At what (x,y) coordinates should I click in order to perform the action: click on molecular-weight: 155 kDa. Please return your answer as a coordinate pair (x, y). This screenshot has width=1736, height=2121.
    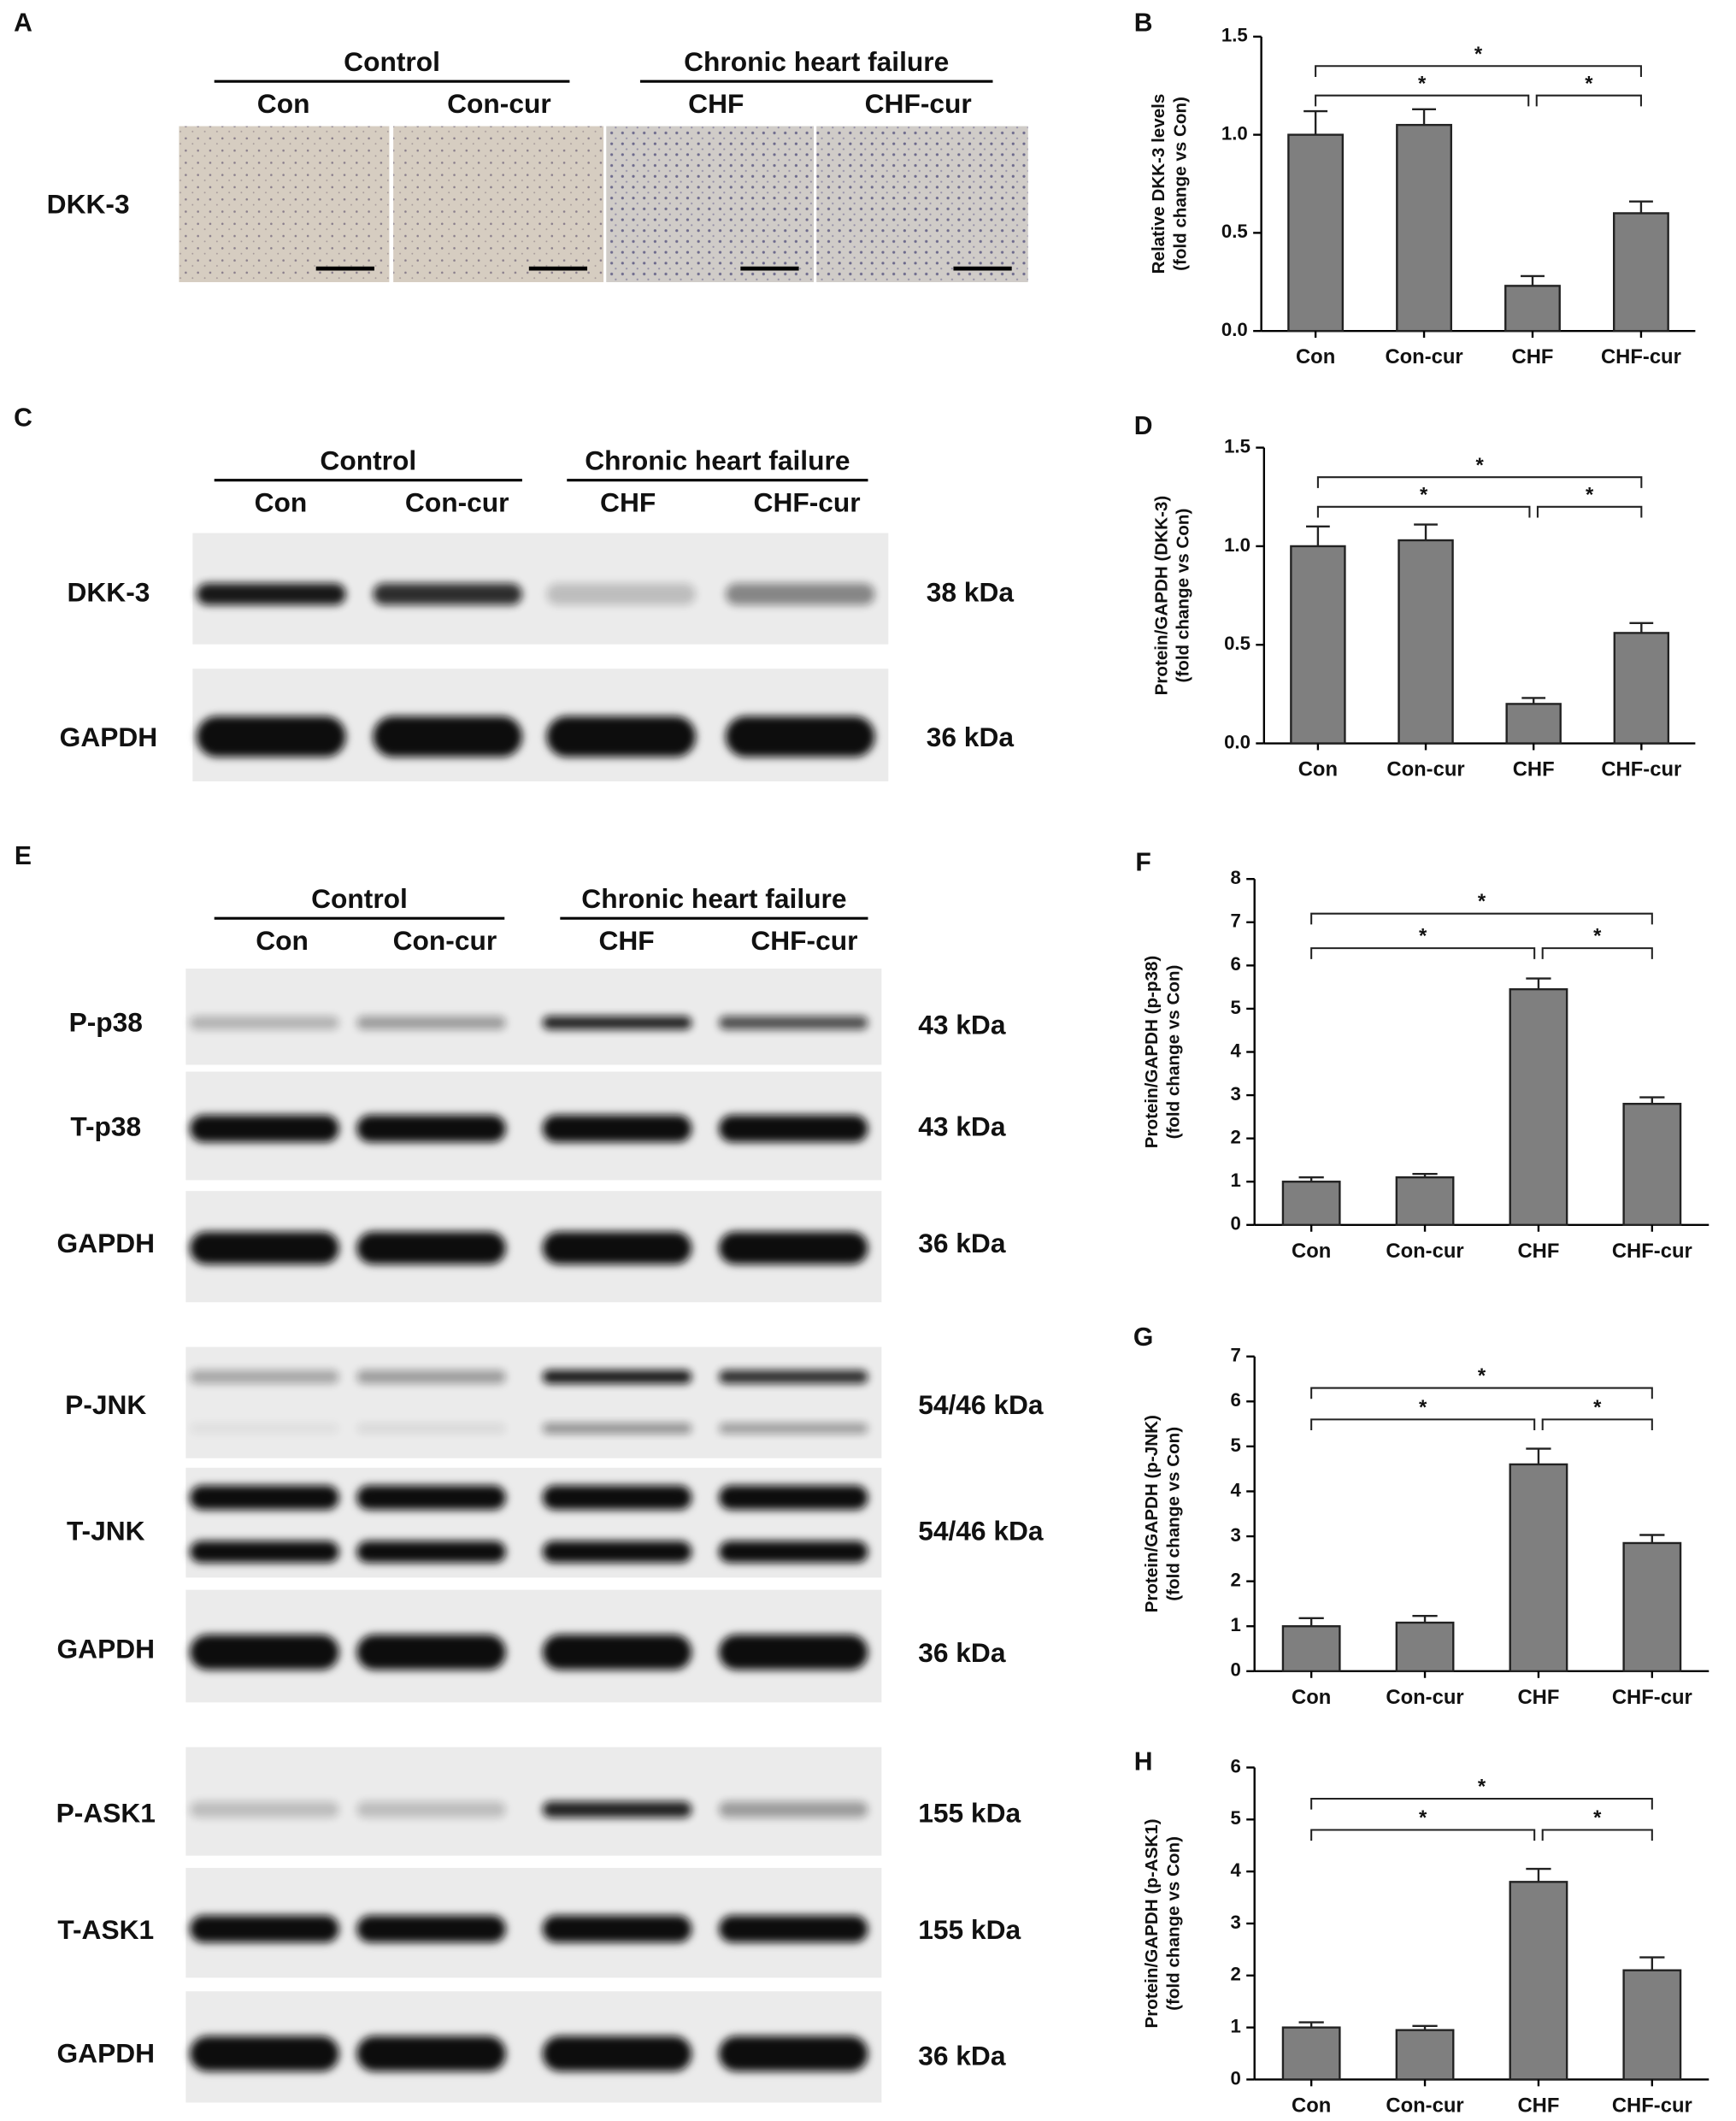
    Looking at the image, I should click on (969, 1813).